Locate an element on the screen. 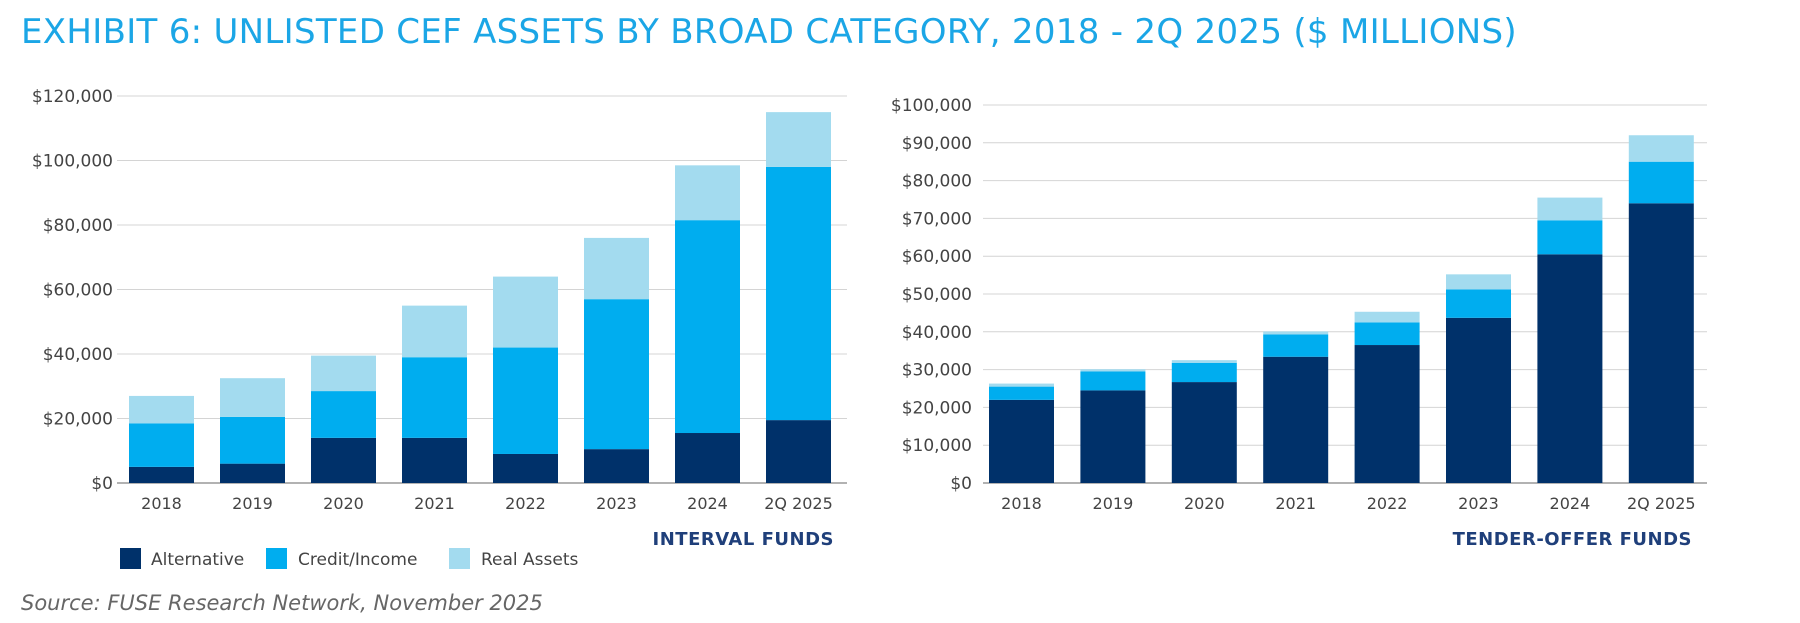 Image resolution: width=1800 pixels, height=623 pixels. interval-x-tick-label: 2Q 2025 is located at coordinates (798, 503).